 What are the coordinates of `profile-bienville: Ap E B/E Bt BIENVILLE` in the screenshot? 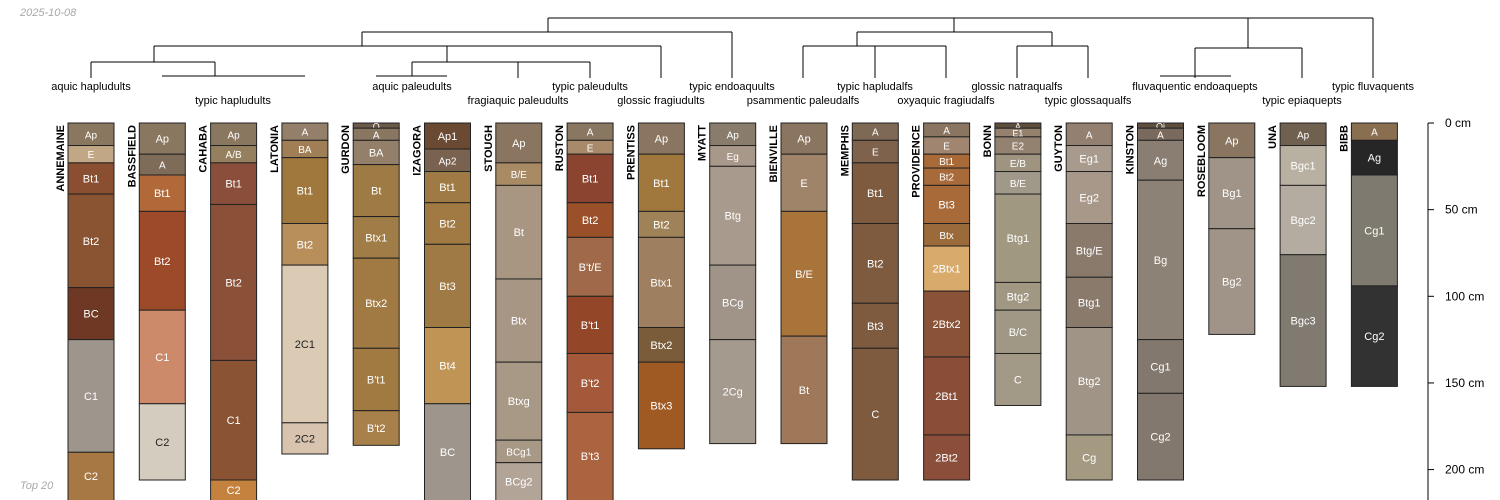 It's located at (798, 283).